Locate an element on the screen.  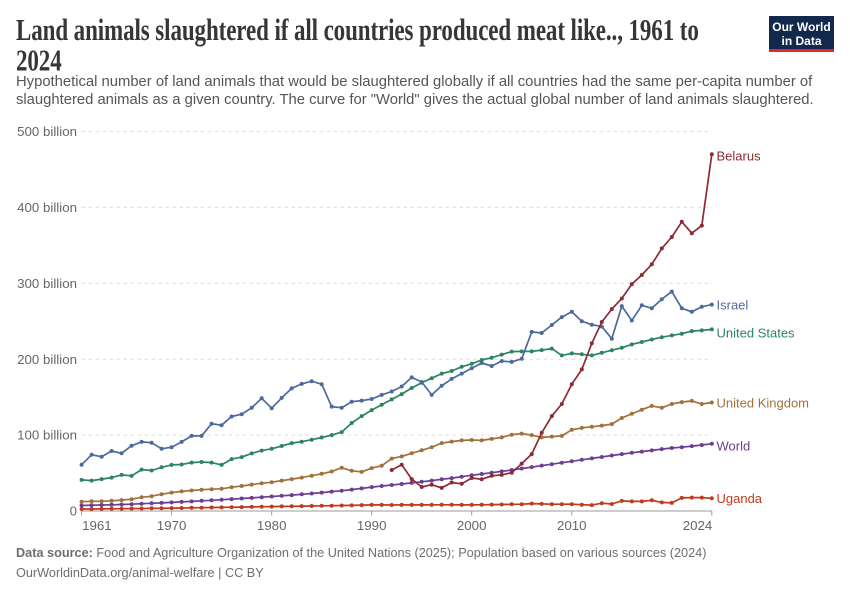
svg-text: 2010 is located at coordinates (572, 525).